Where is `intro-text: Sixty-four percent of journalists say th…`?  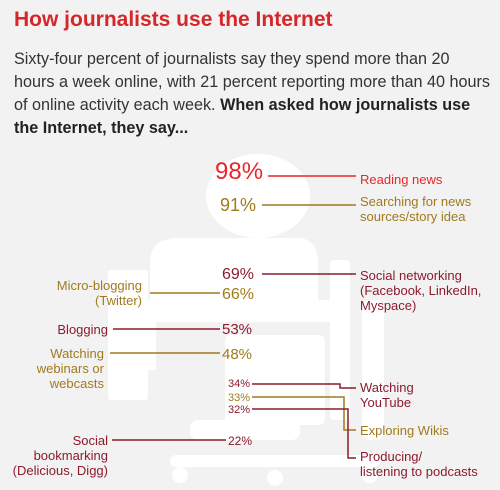
intro-text: Sixty-four percent of journalists say th… is located at coordinates (252, 82).